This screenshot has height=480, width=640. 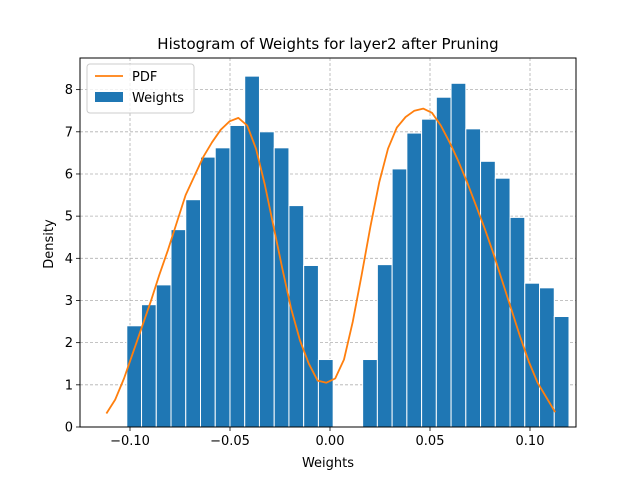 I want to click on x-tick-label: −0.05, so click(x=230, y=441).